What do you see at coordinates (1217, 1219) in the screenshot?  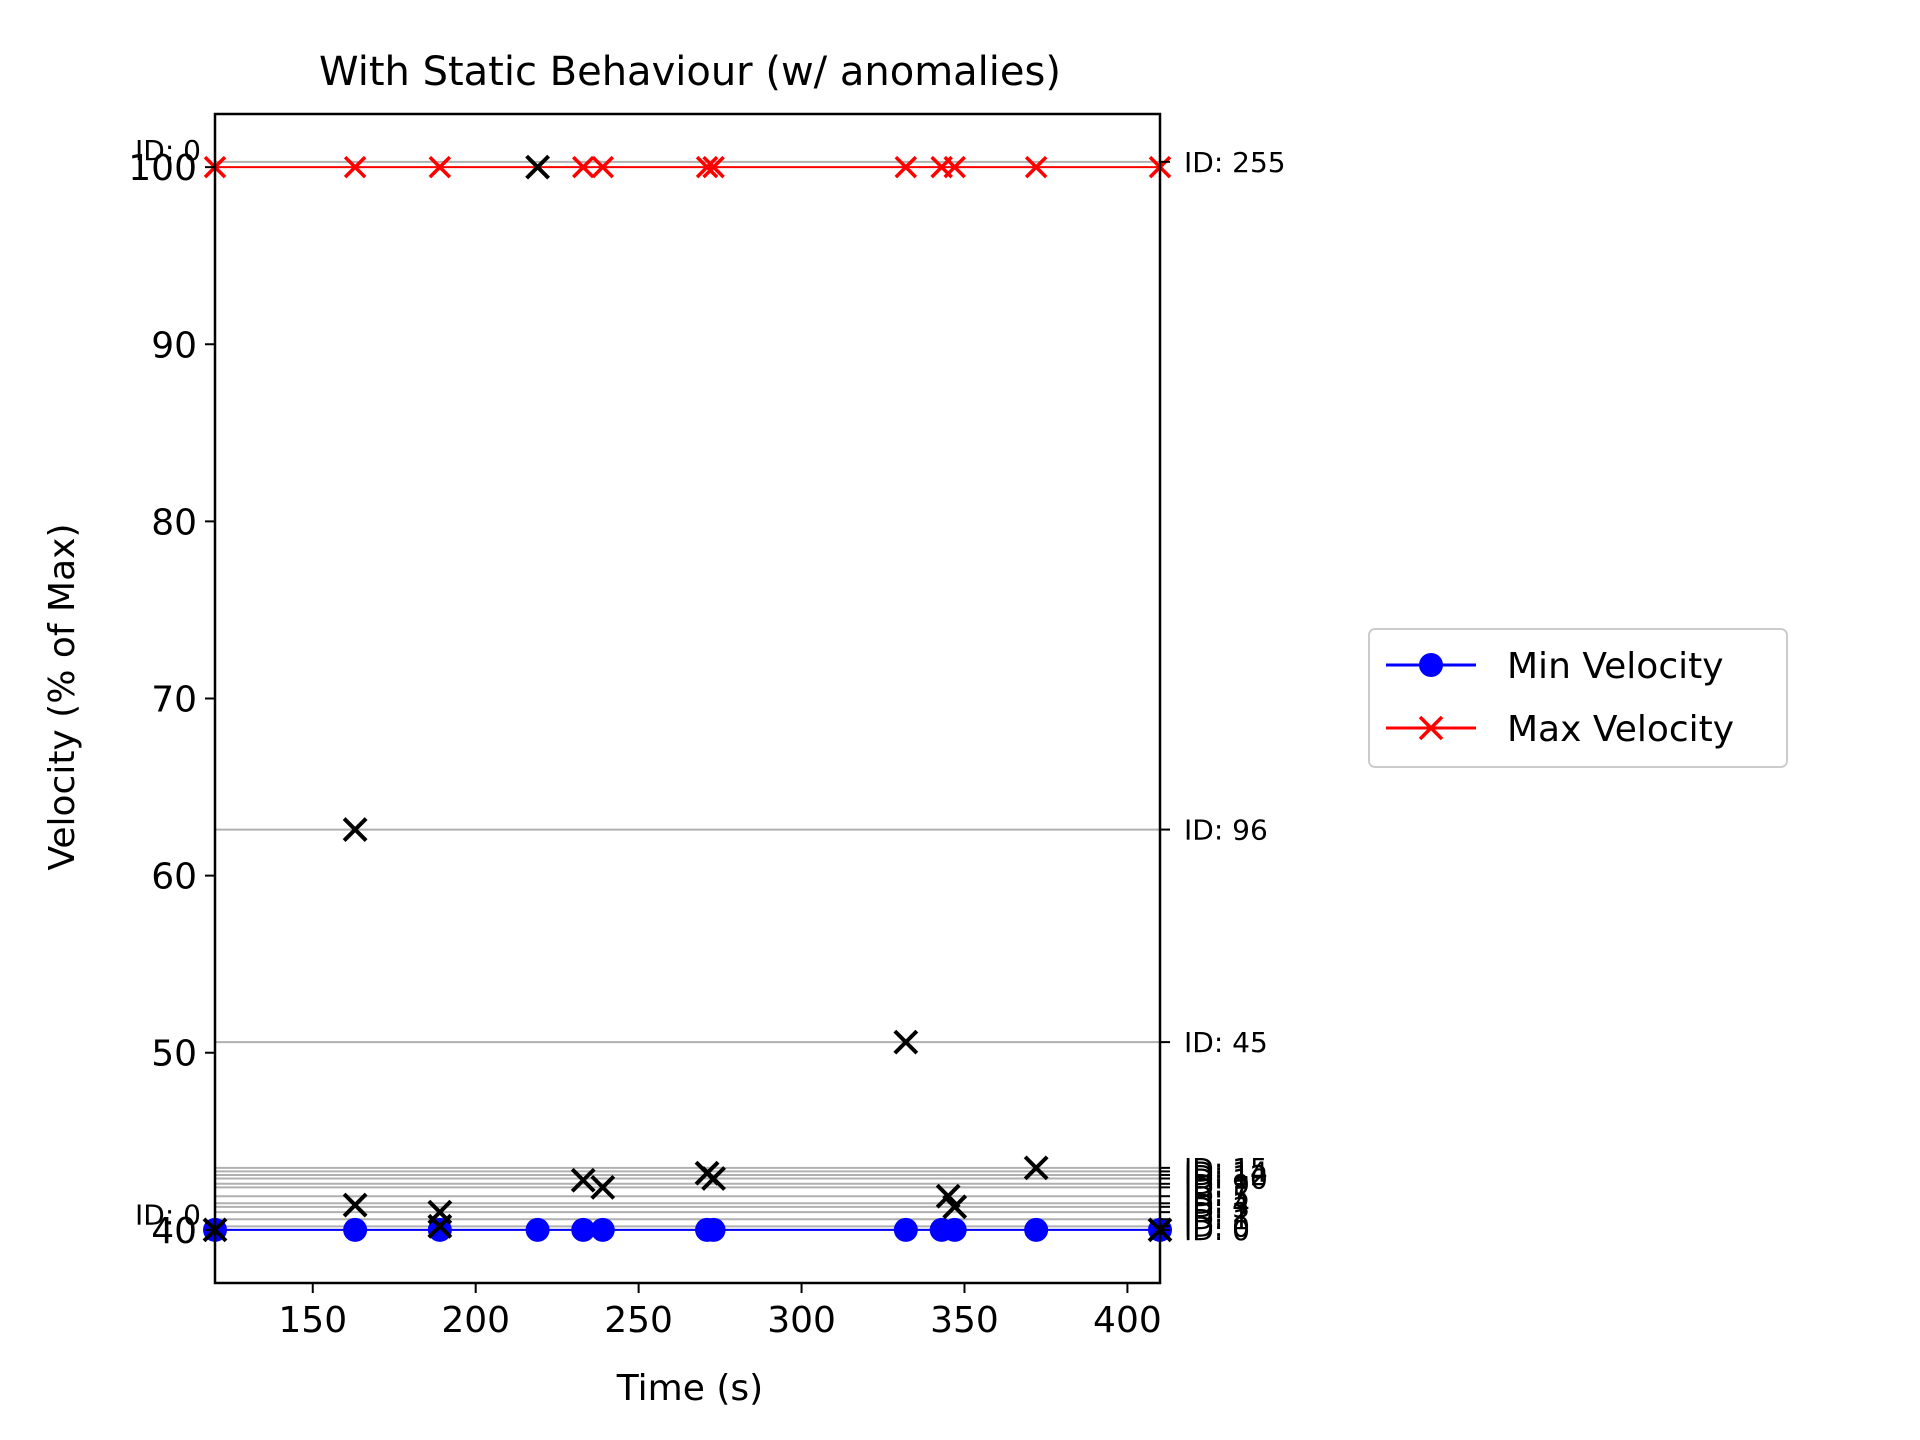 I see `id-tick-label: ID: 1` at bounding box center [1217, 1219].